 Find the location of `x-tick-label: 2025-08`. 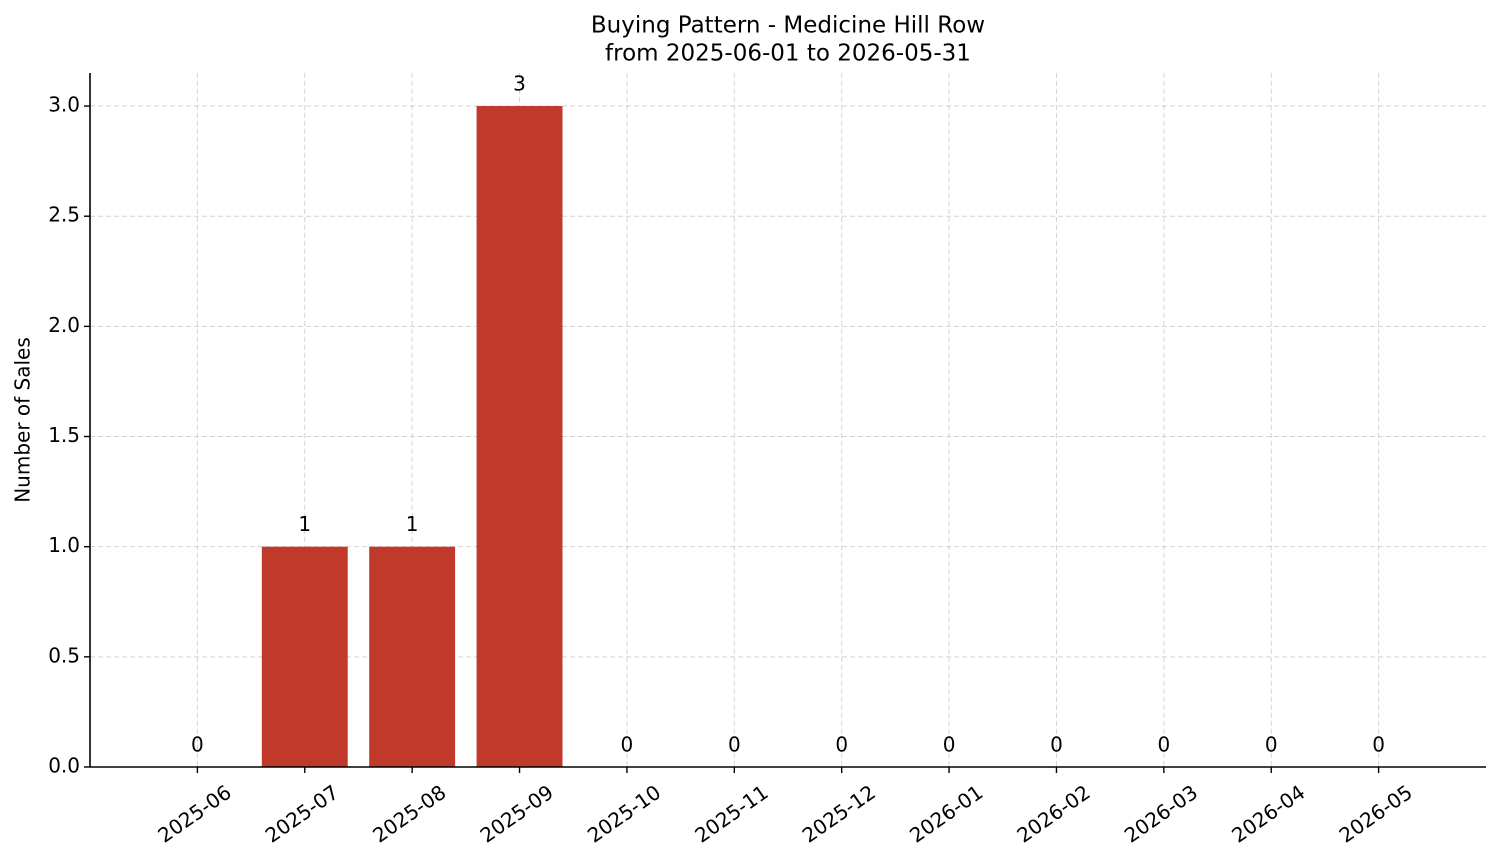

x-tick-label: 2025-08 is located at coordinates (409, 814).